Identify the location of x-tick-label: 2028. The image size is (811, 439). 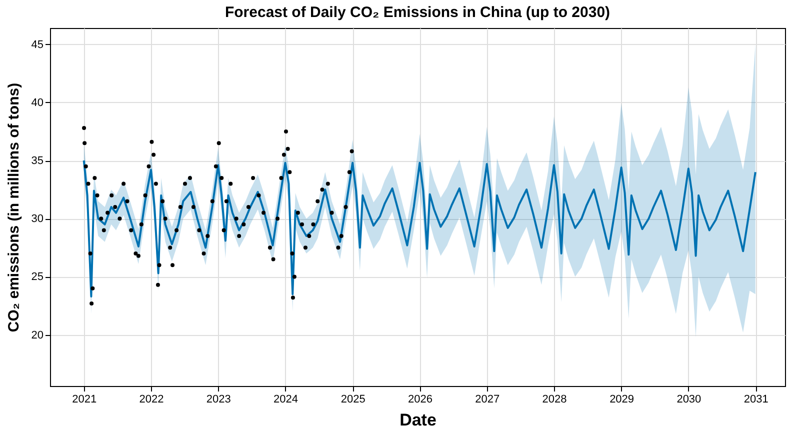
(554, 400).